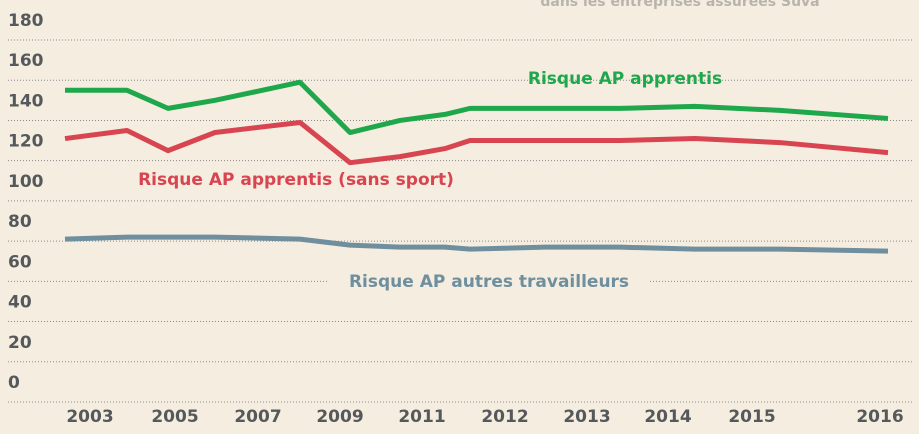 This screenshot has width=919, height=434. Describe the element at coordinates (257, 417) in the screenshot. I see `x-tick-label: 2007` at that location.